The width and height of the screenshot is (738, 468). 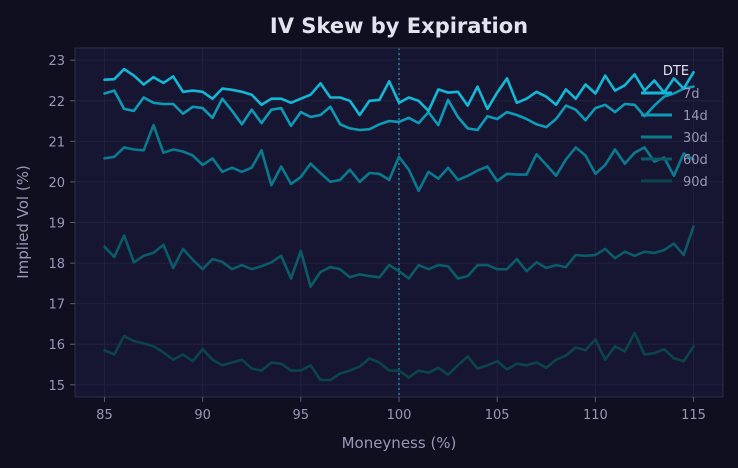 What do you see at coordinates (497, 415) in the screenshot?
I see `x-tick-label: 105` at bounding box center [497, 415].